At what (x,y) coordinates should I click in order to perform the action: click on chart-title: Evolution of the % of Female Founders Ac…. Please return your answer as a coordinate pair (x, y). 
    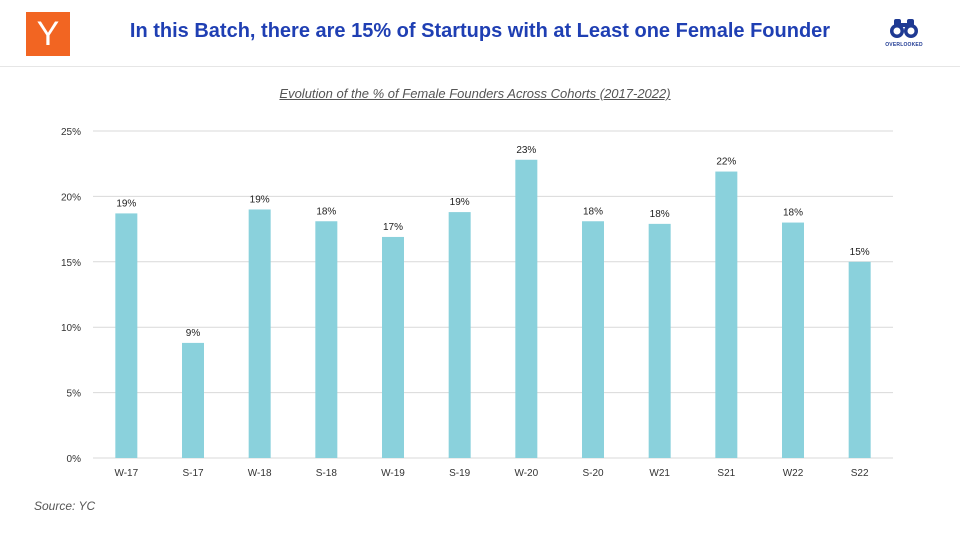
    Looking at the image, I should click on (475, 93).